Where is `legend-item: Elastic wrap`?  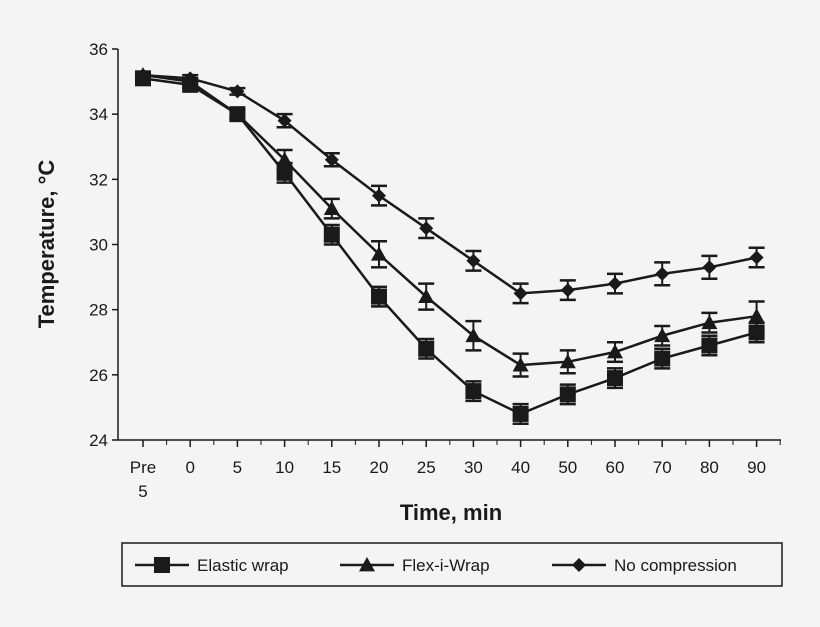 legend-item: Elastic wrap is located at coordinates (212, 565).